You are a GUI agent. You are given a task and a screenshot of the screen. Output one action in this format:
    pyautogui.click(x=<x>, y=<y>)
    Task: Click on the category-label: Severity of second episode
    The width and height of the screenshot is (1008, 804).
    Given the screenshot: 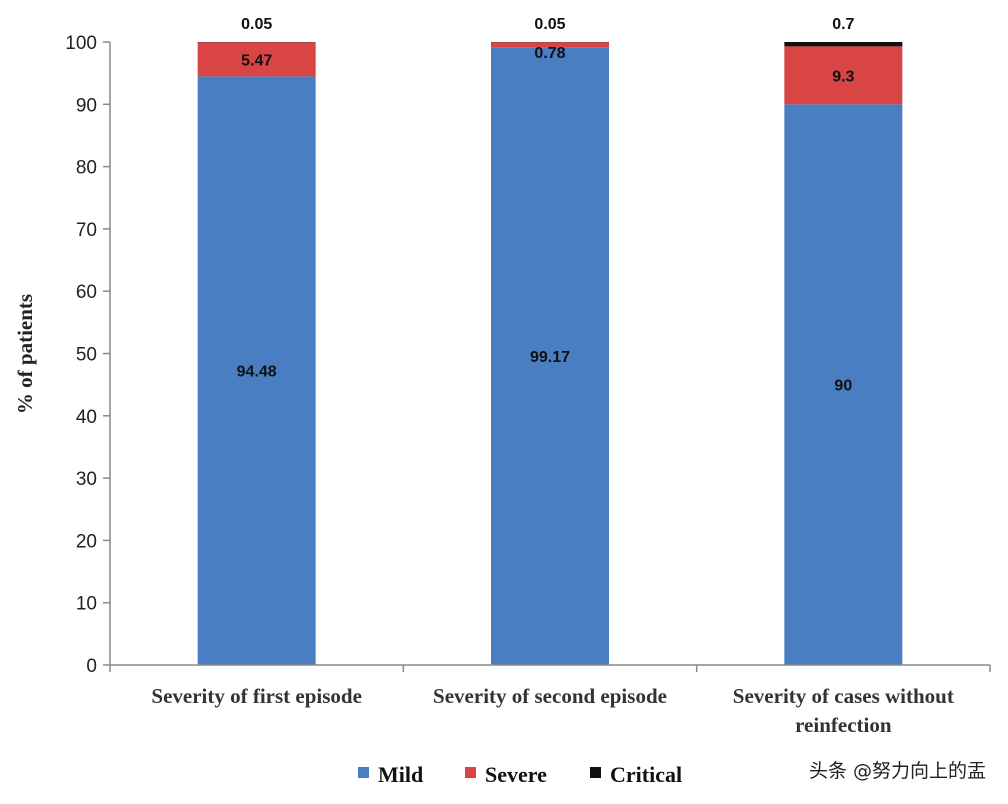 What is the action you would take?
    pyautogui.click(x=550, y=696)
    